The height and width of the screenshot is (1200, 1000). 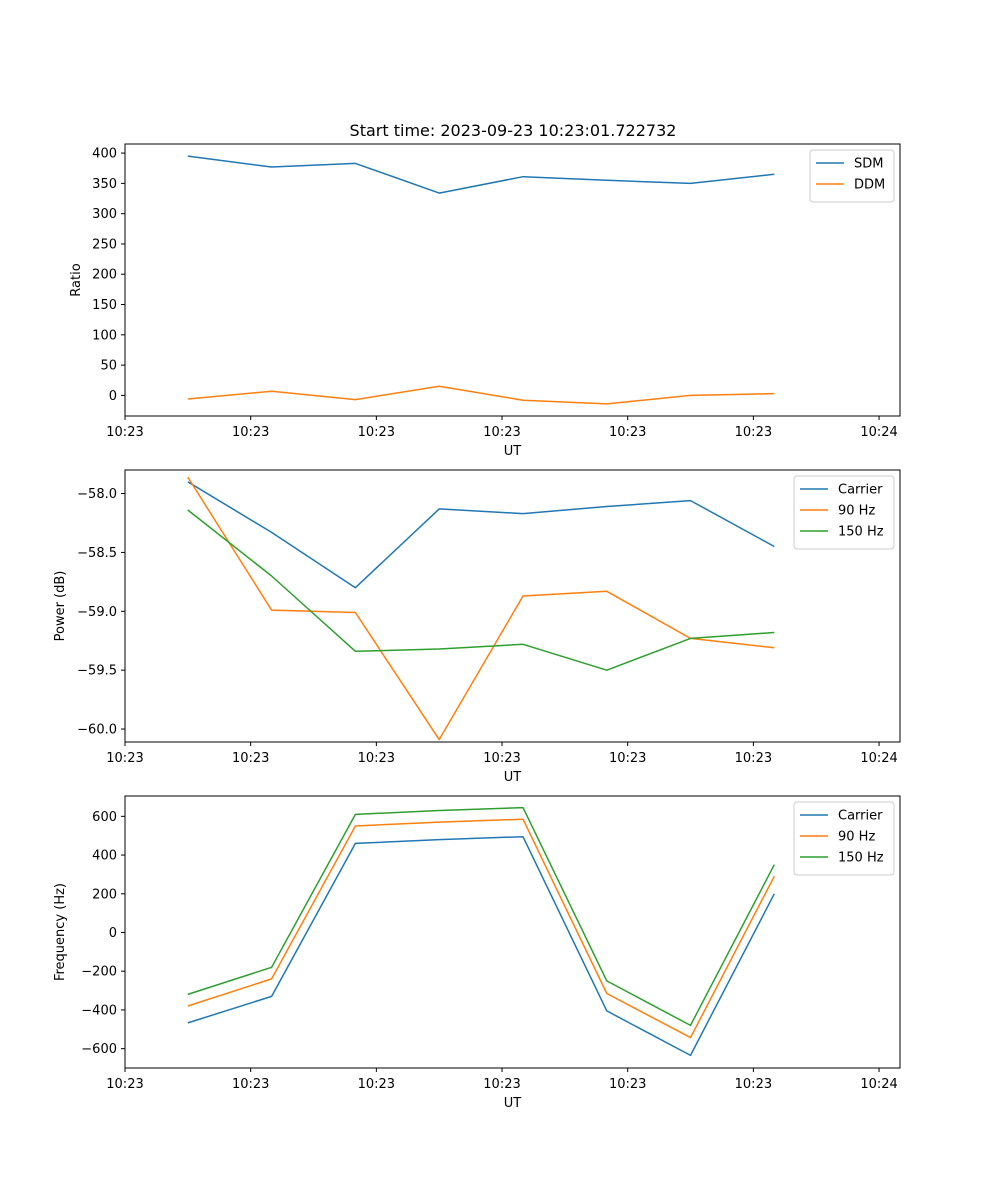 What do you see at coordinates (513, 130) in the screenshot?
I see `figure-title: Start time: 2023-09-23 10:23:01.722732` at bounding box center [513, 130].